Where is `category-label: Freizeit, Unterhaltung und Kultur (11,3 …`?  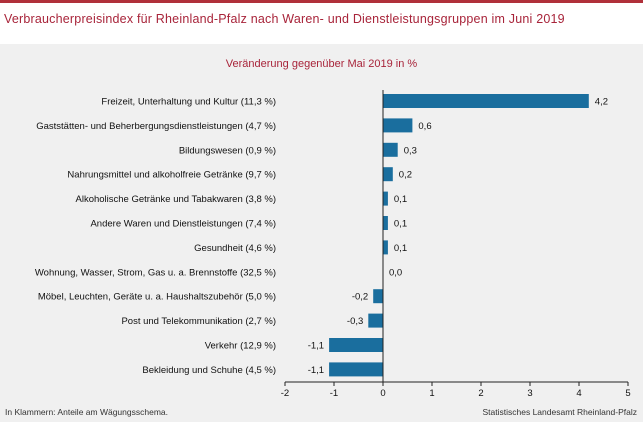 category-label: Freizeit, Unterhaltung und Kultur (11,3 … is located at coordinates (188, 102).